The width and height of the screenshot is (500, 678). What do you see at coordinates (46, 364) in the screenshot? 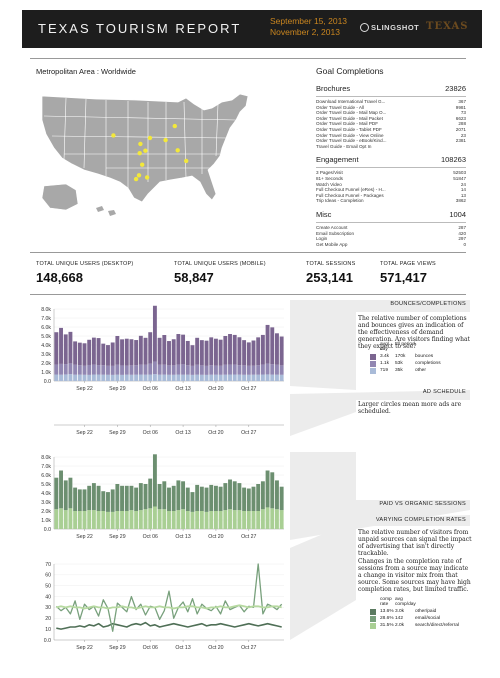
I see `y-tick-label: 2.0k` at bounding box center [46, 364].